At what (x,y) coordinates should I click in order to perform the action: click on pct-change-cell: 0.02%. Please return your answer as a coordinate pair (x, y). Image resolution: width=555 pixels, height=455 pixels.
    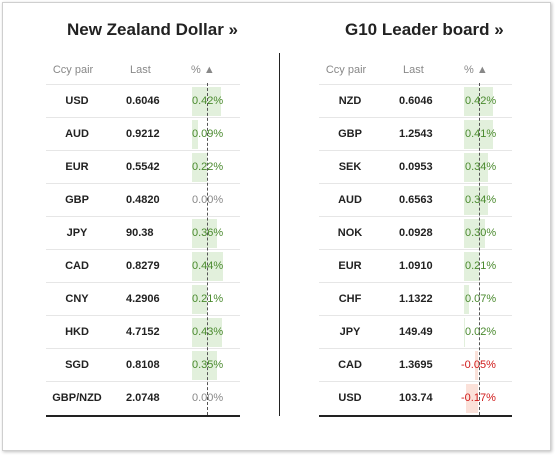
    Looking at the image, I should click on (481, 332).